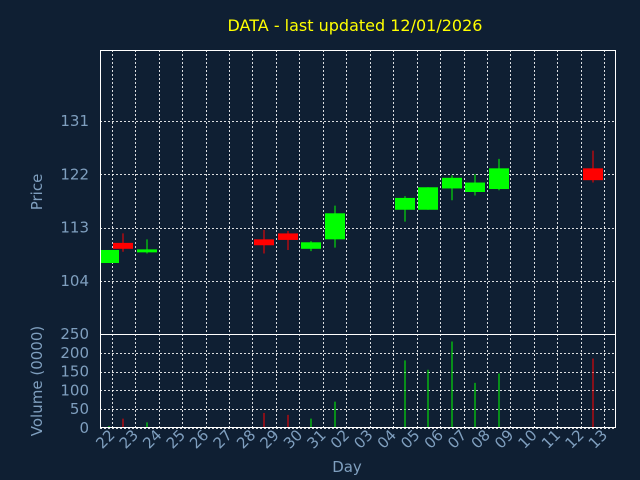  I want to click on price-y-tick-labels: 104 113 122 131, so click(74, 201).